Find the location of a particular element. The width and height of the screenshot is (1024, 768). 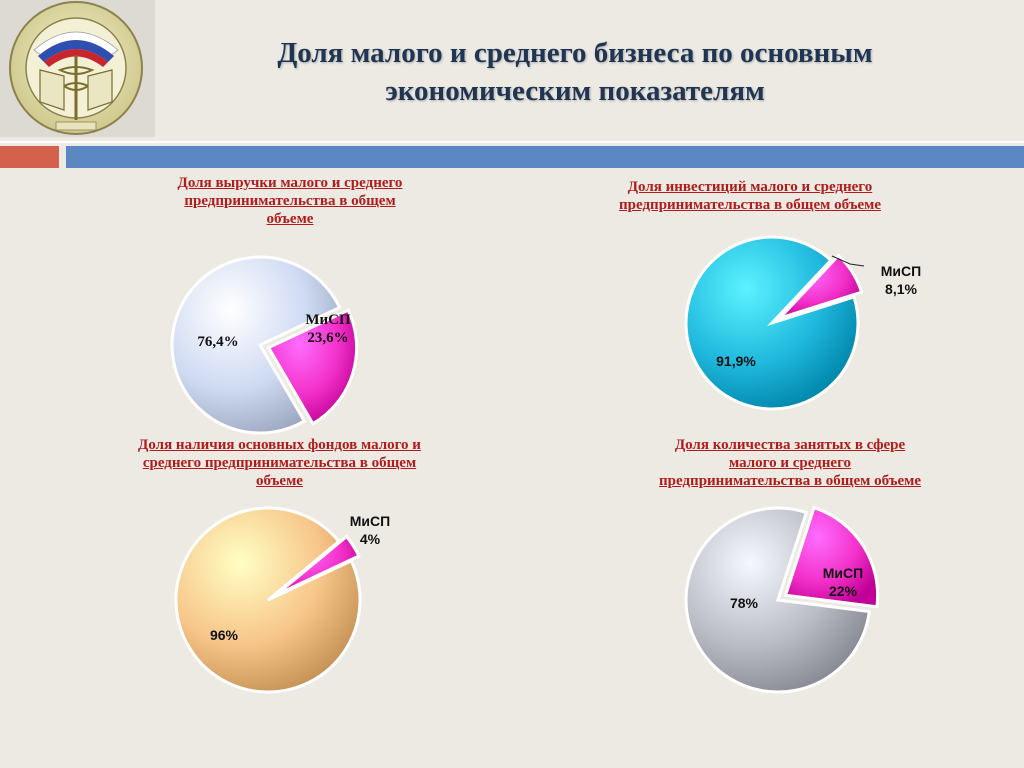

chart-title-revenue-line2: предпринимательства в общем is located at coordinates (290, 201).